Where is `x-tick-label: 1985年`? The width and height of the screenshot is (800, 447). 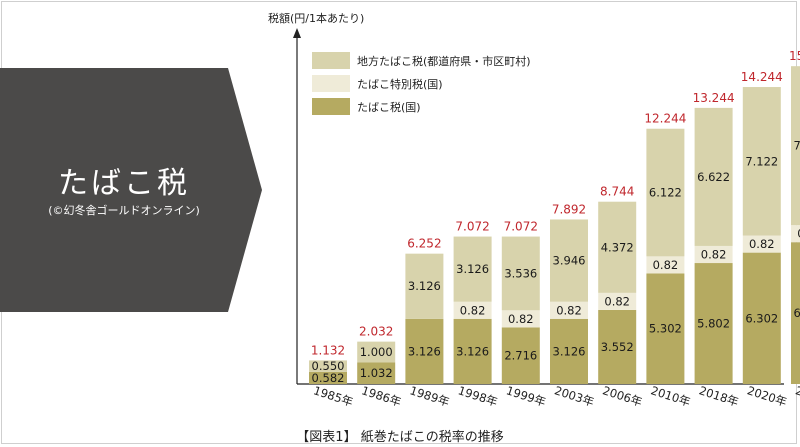 x-tick-label: 1985年 is located at coordinates (333, 396).